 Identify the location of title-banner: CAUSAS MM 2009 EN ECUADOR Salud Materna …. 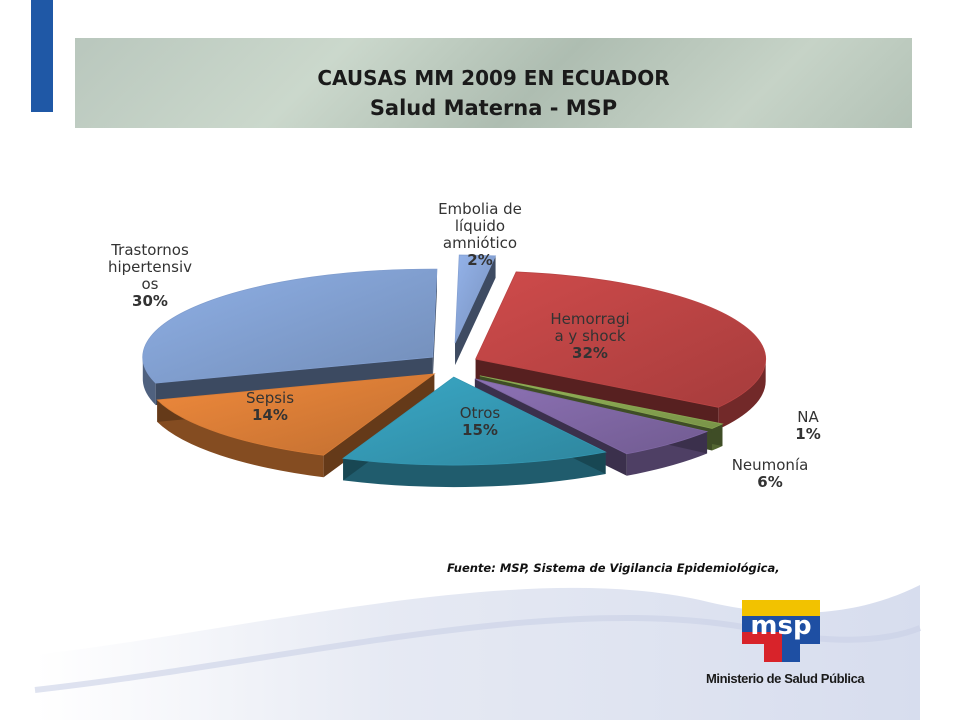
(493, 83).